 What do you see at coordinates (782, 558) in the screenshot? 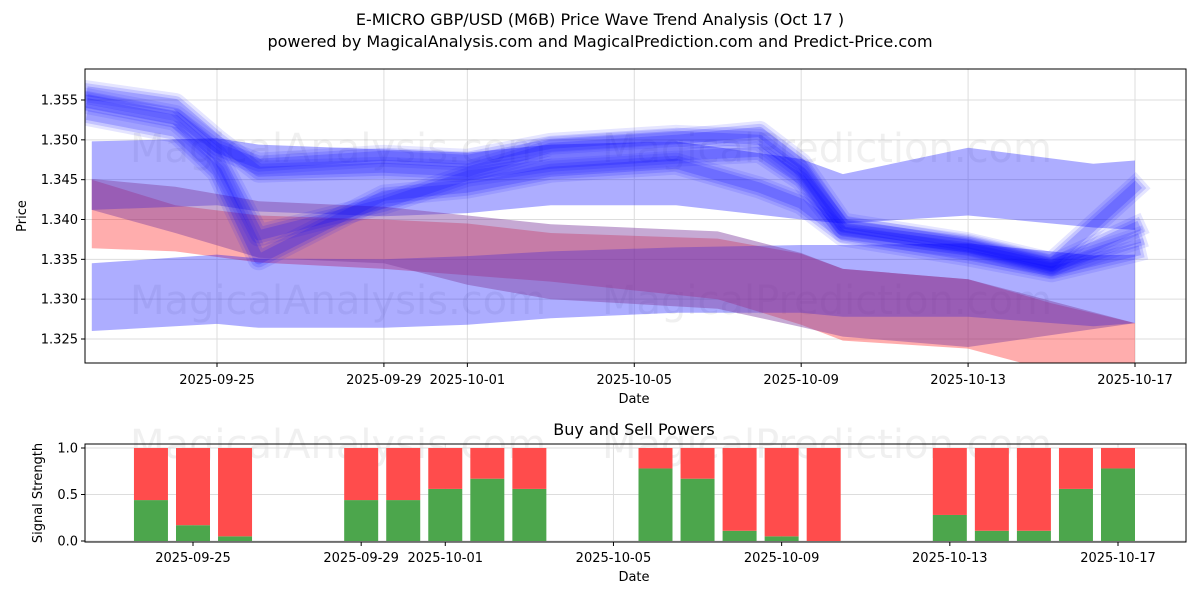
I see `bar-x-tick-label: 2025-10-09` at bounding box center [782, 558].